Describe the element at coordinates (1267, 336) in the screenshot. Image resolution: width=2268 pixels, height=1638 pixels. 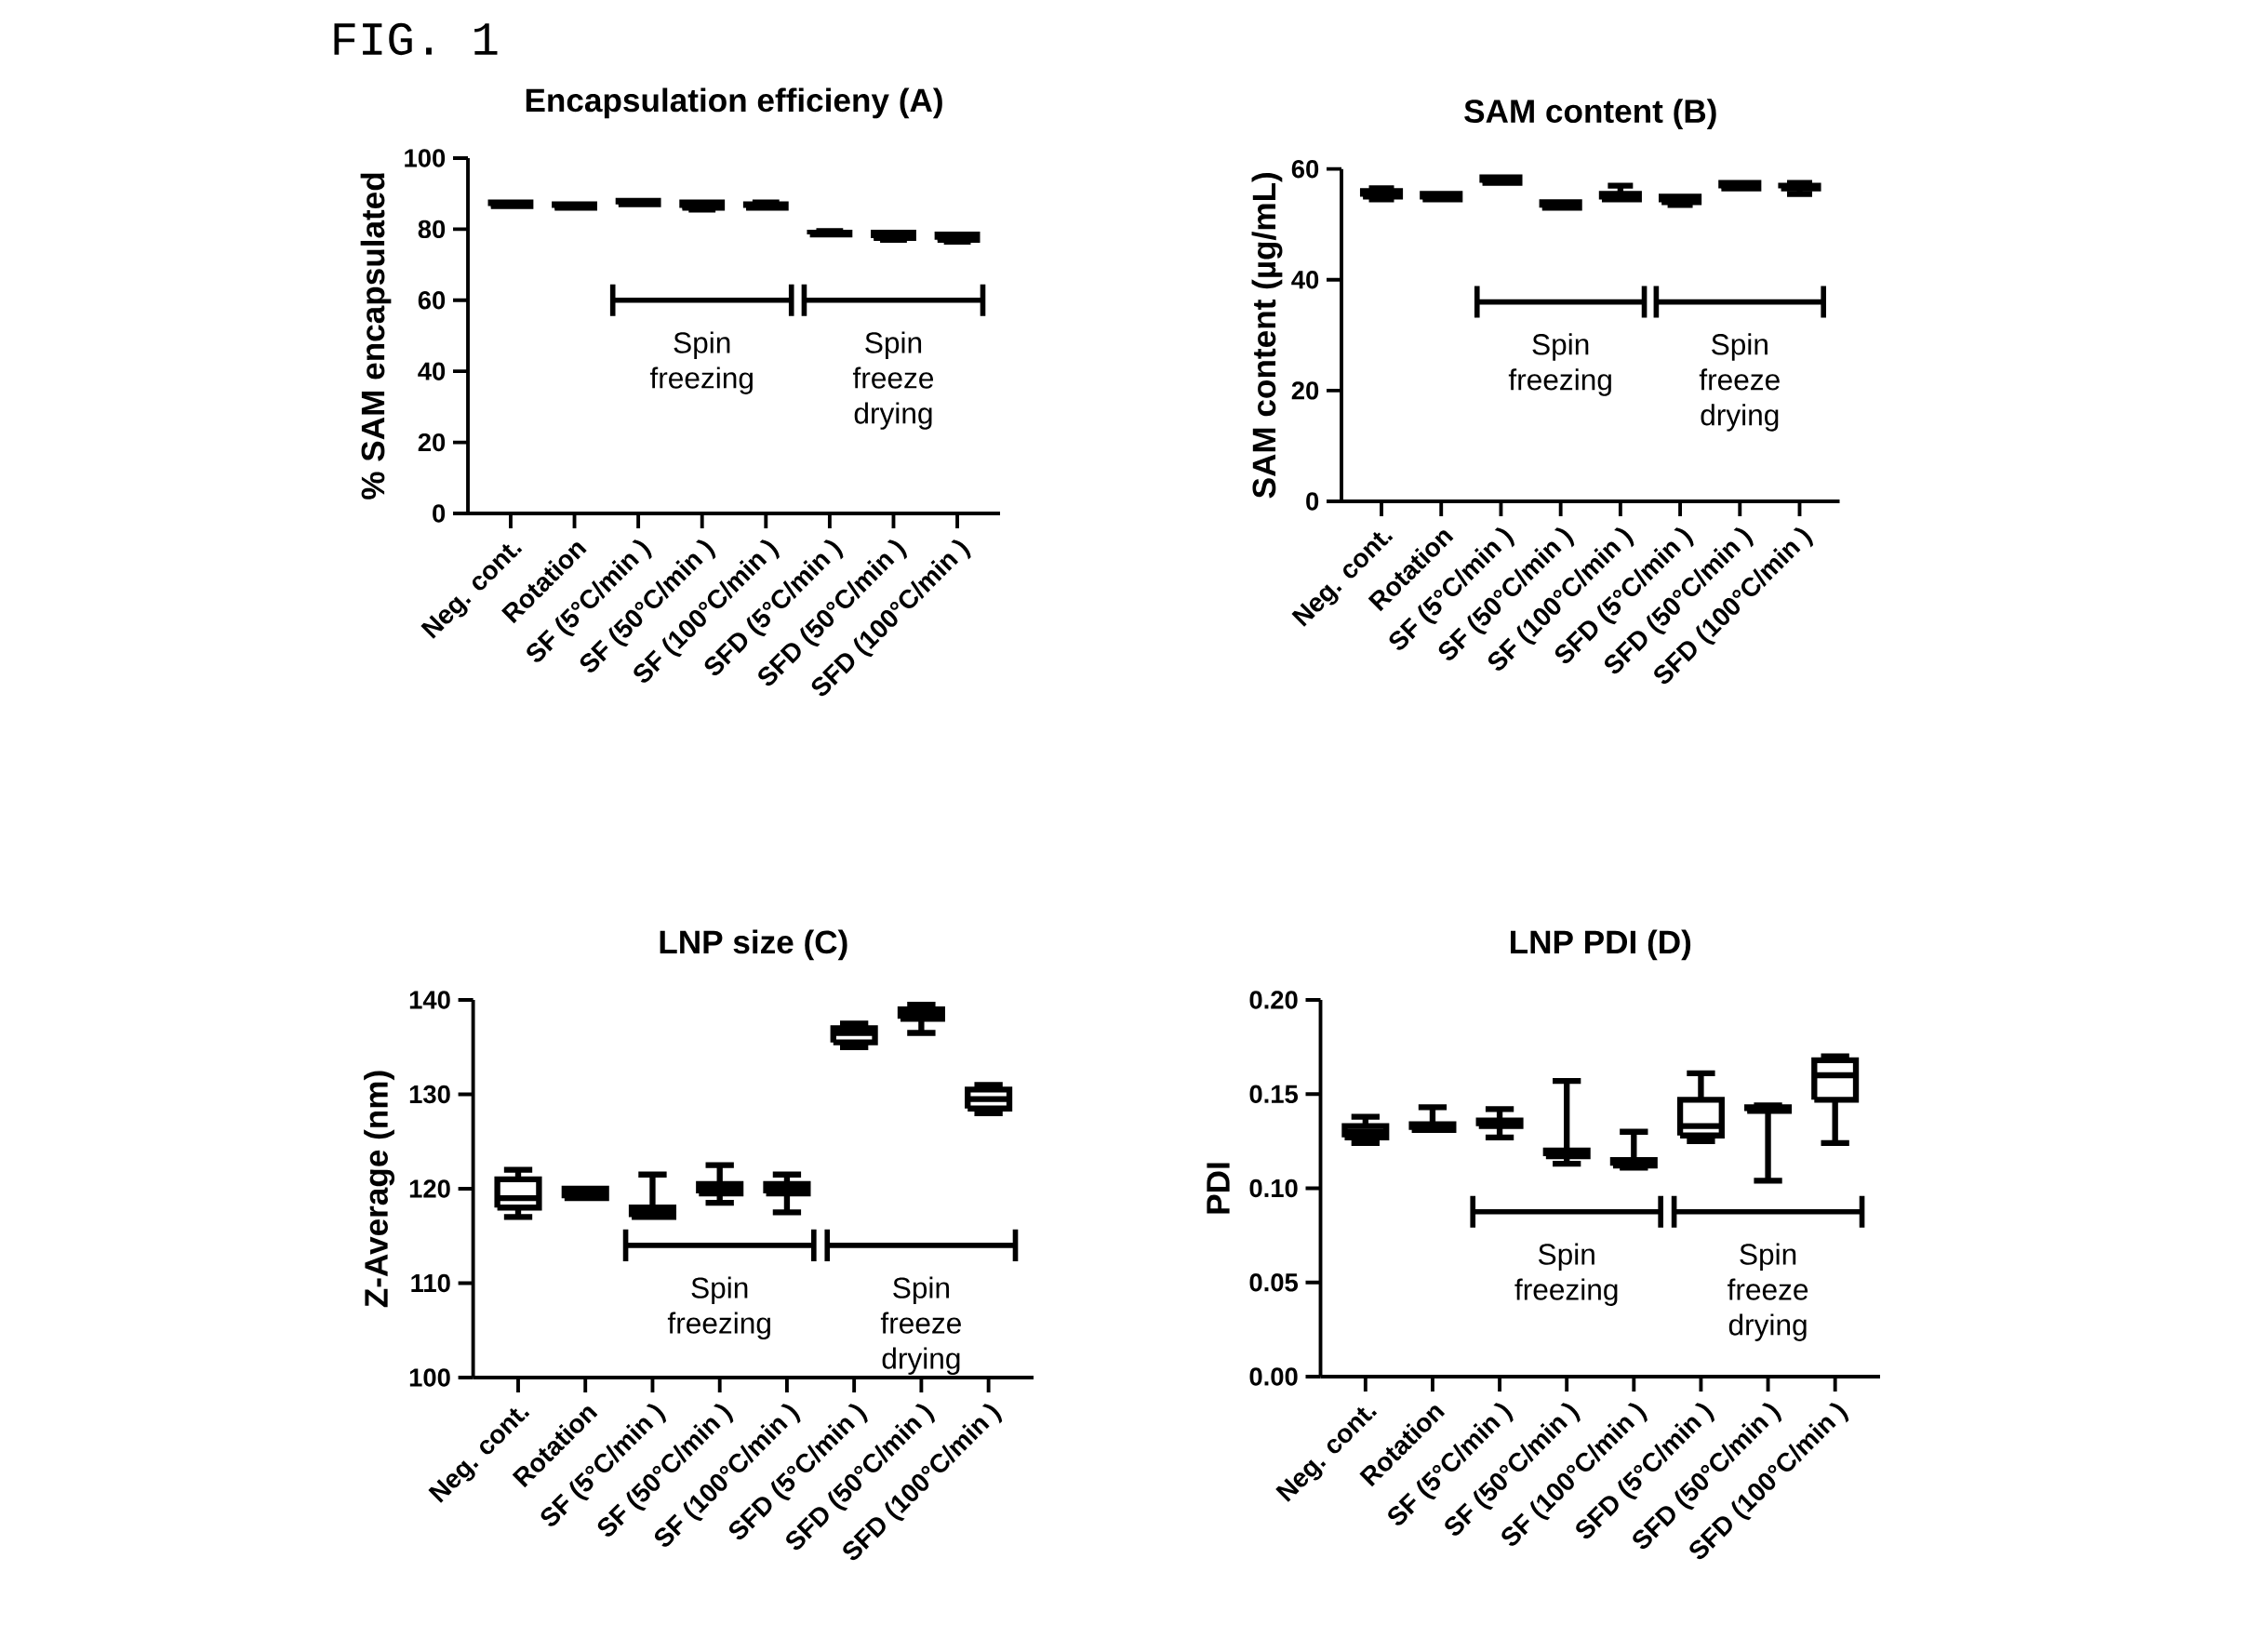
I see `y-axis-title: SAM content (µg/mL)` at that location.